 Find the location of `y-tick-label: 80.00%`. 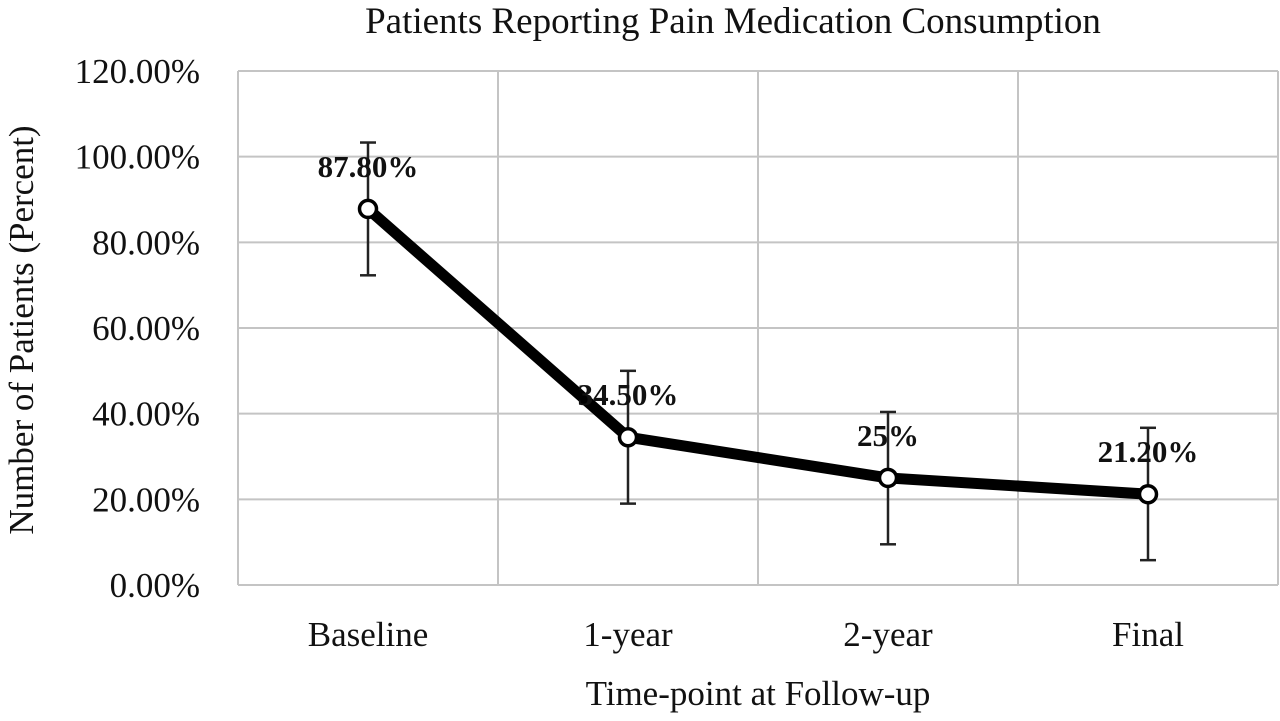

y-tick-label: 80.00% is located at coordinates (146, 242).